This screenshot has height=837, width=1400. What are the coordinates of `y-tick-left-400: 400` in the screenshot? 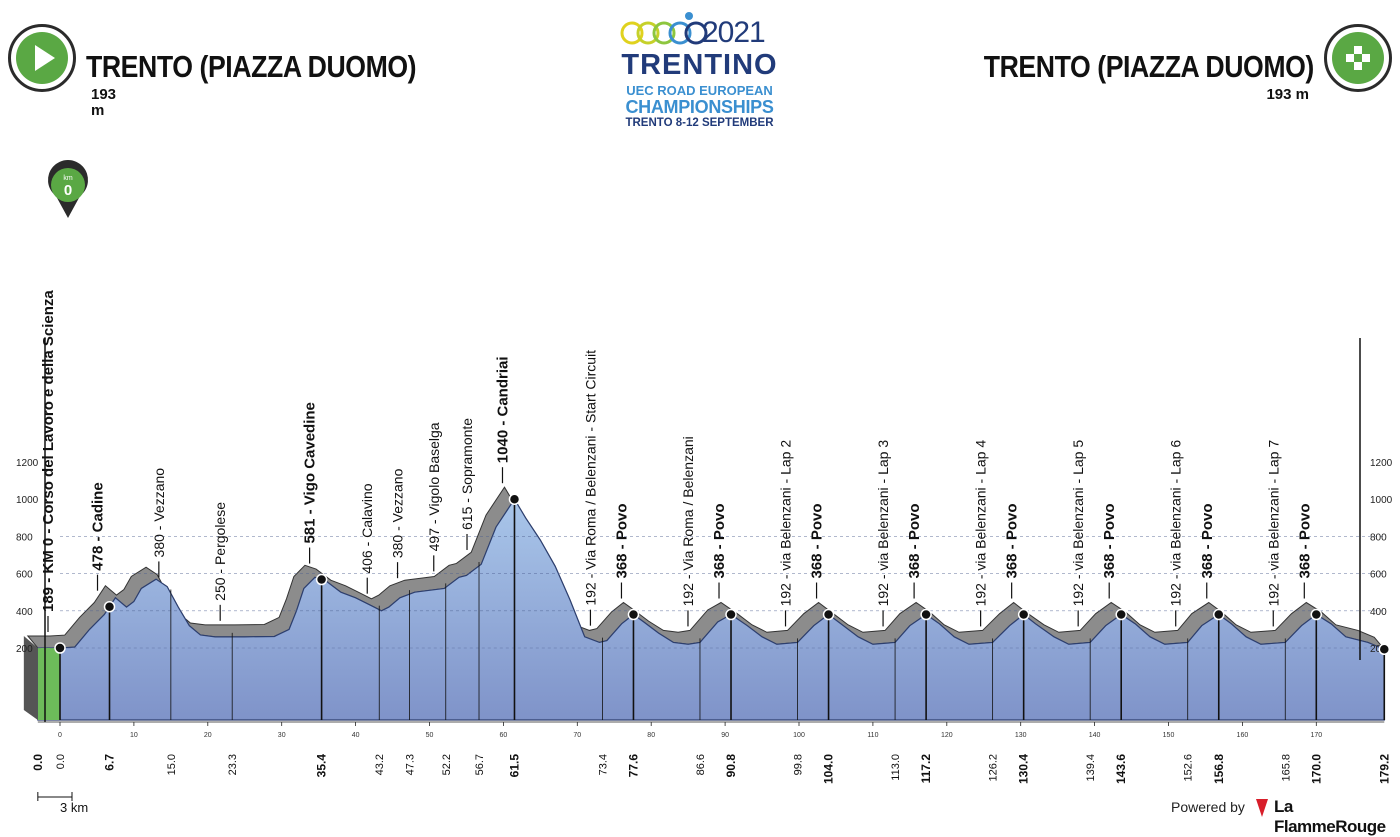 It's located at (24, 612).